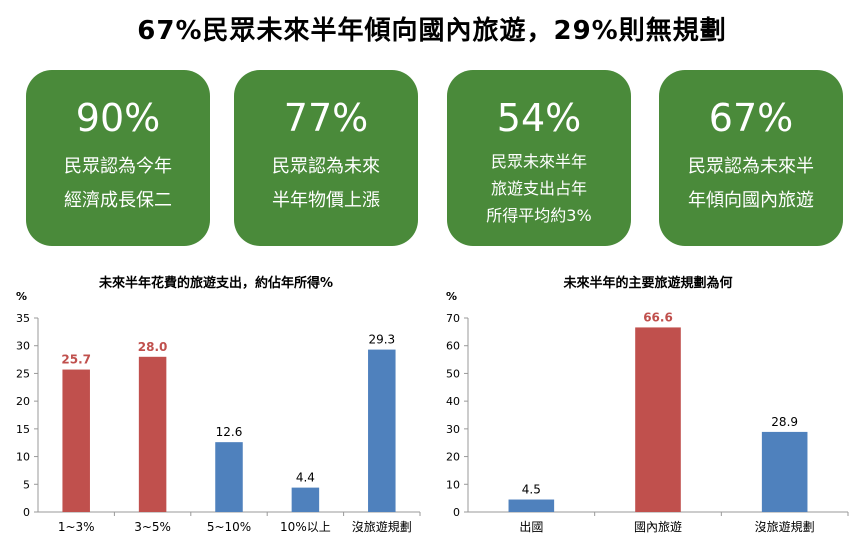  Describe the element at coordinates (216, 283) in the screenshot. I see `chart-title: 未來半年花費的旅遊支出，約佔年所得%` at that location.